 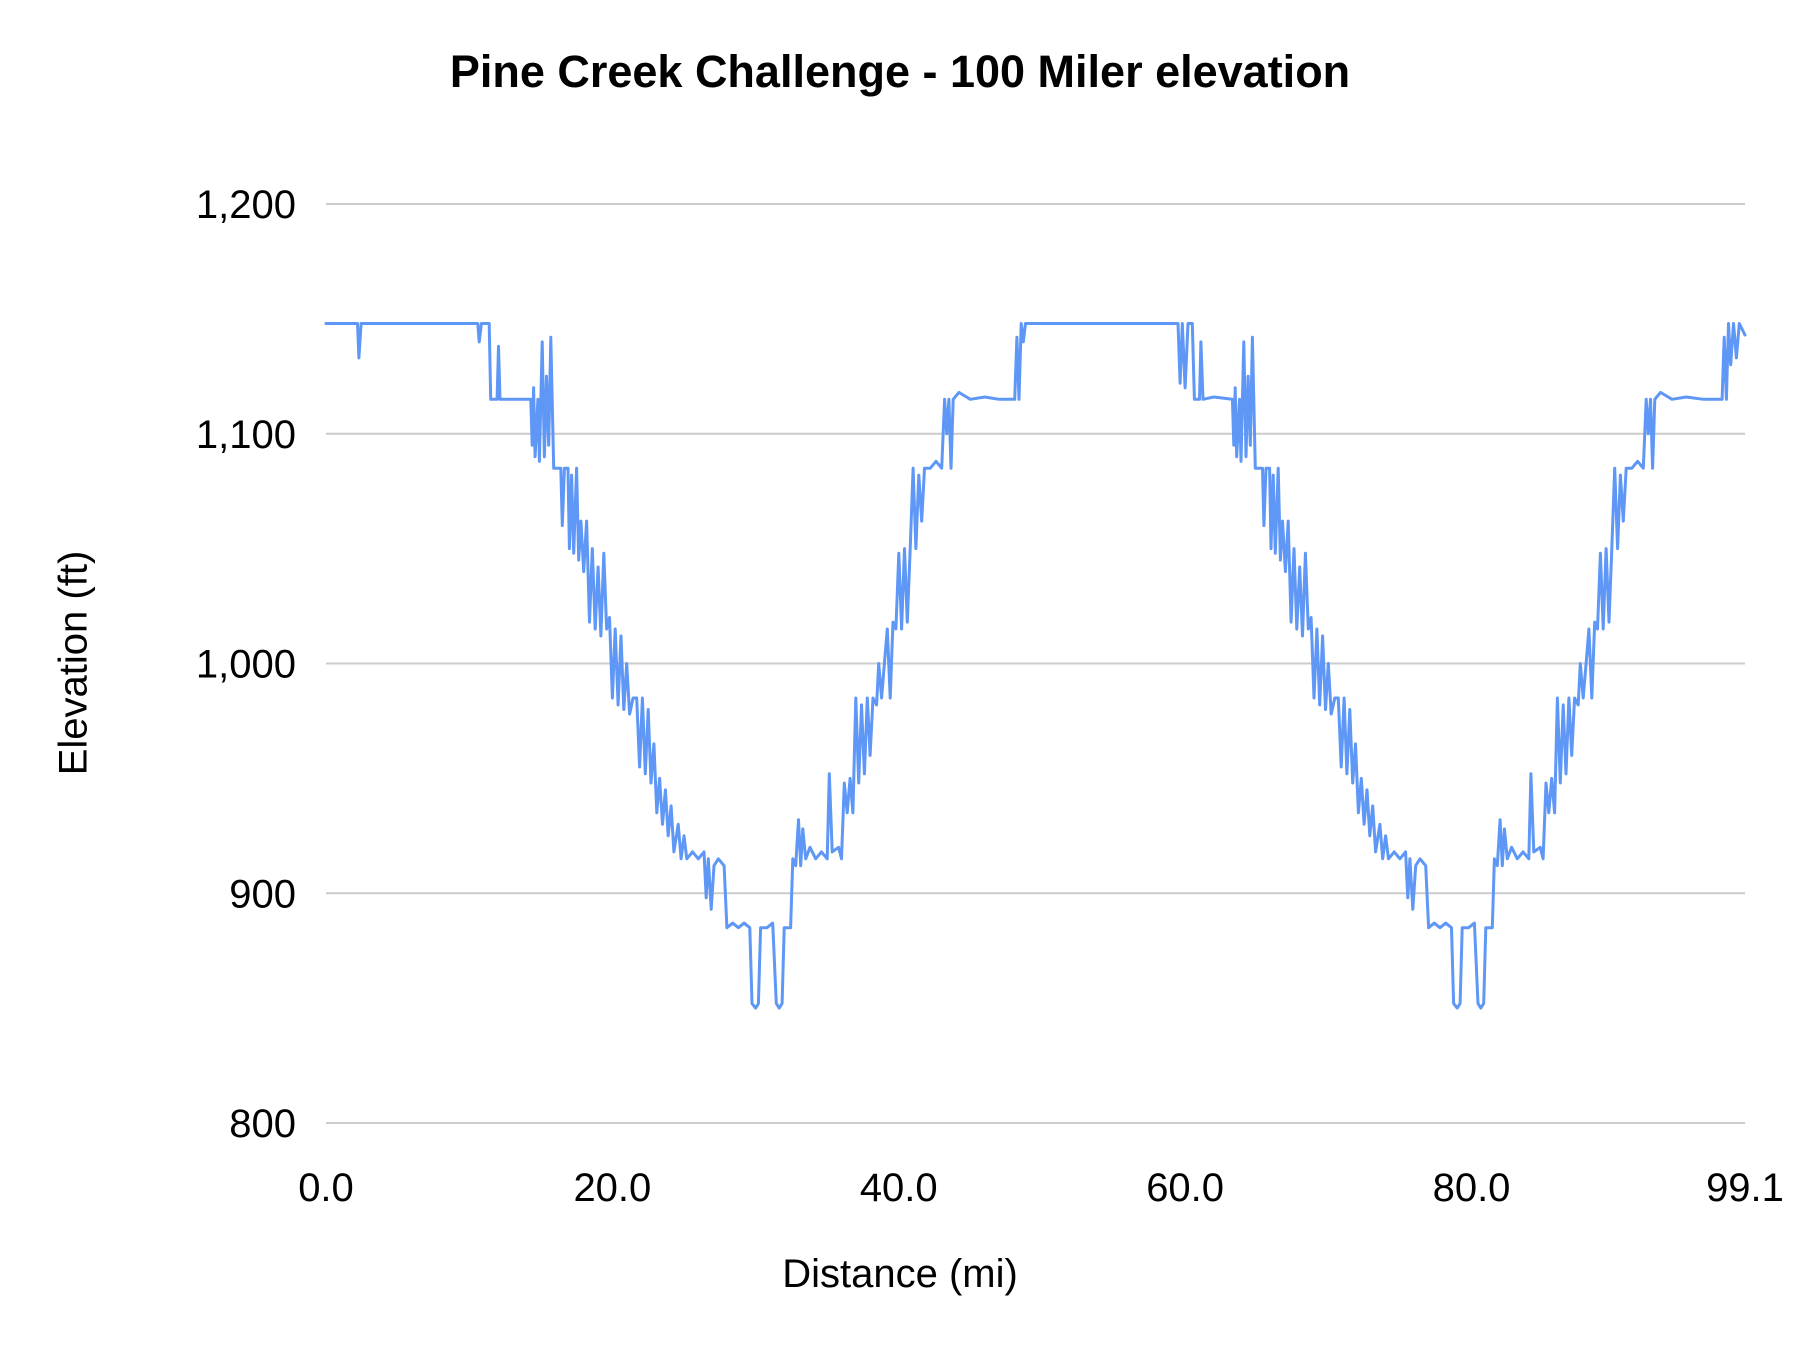 I want to click on y-tick-label: 800, so click(x=262, y=1124).